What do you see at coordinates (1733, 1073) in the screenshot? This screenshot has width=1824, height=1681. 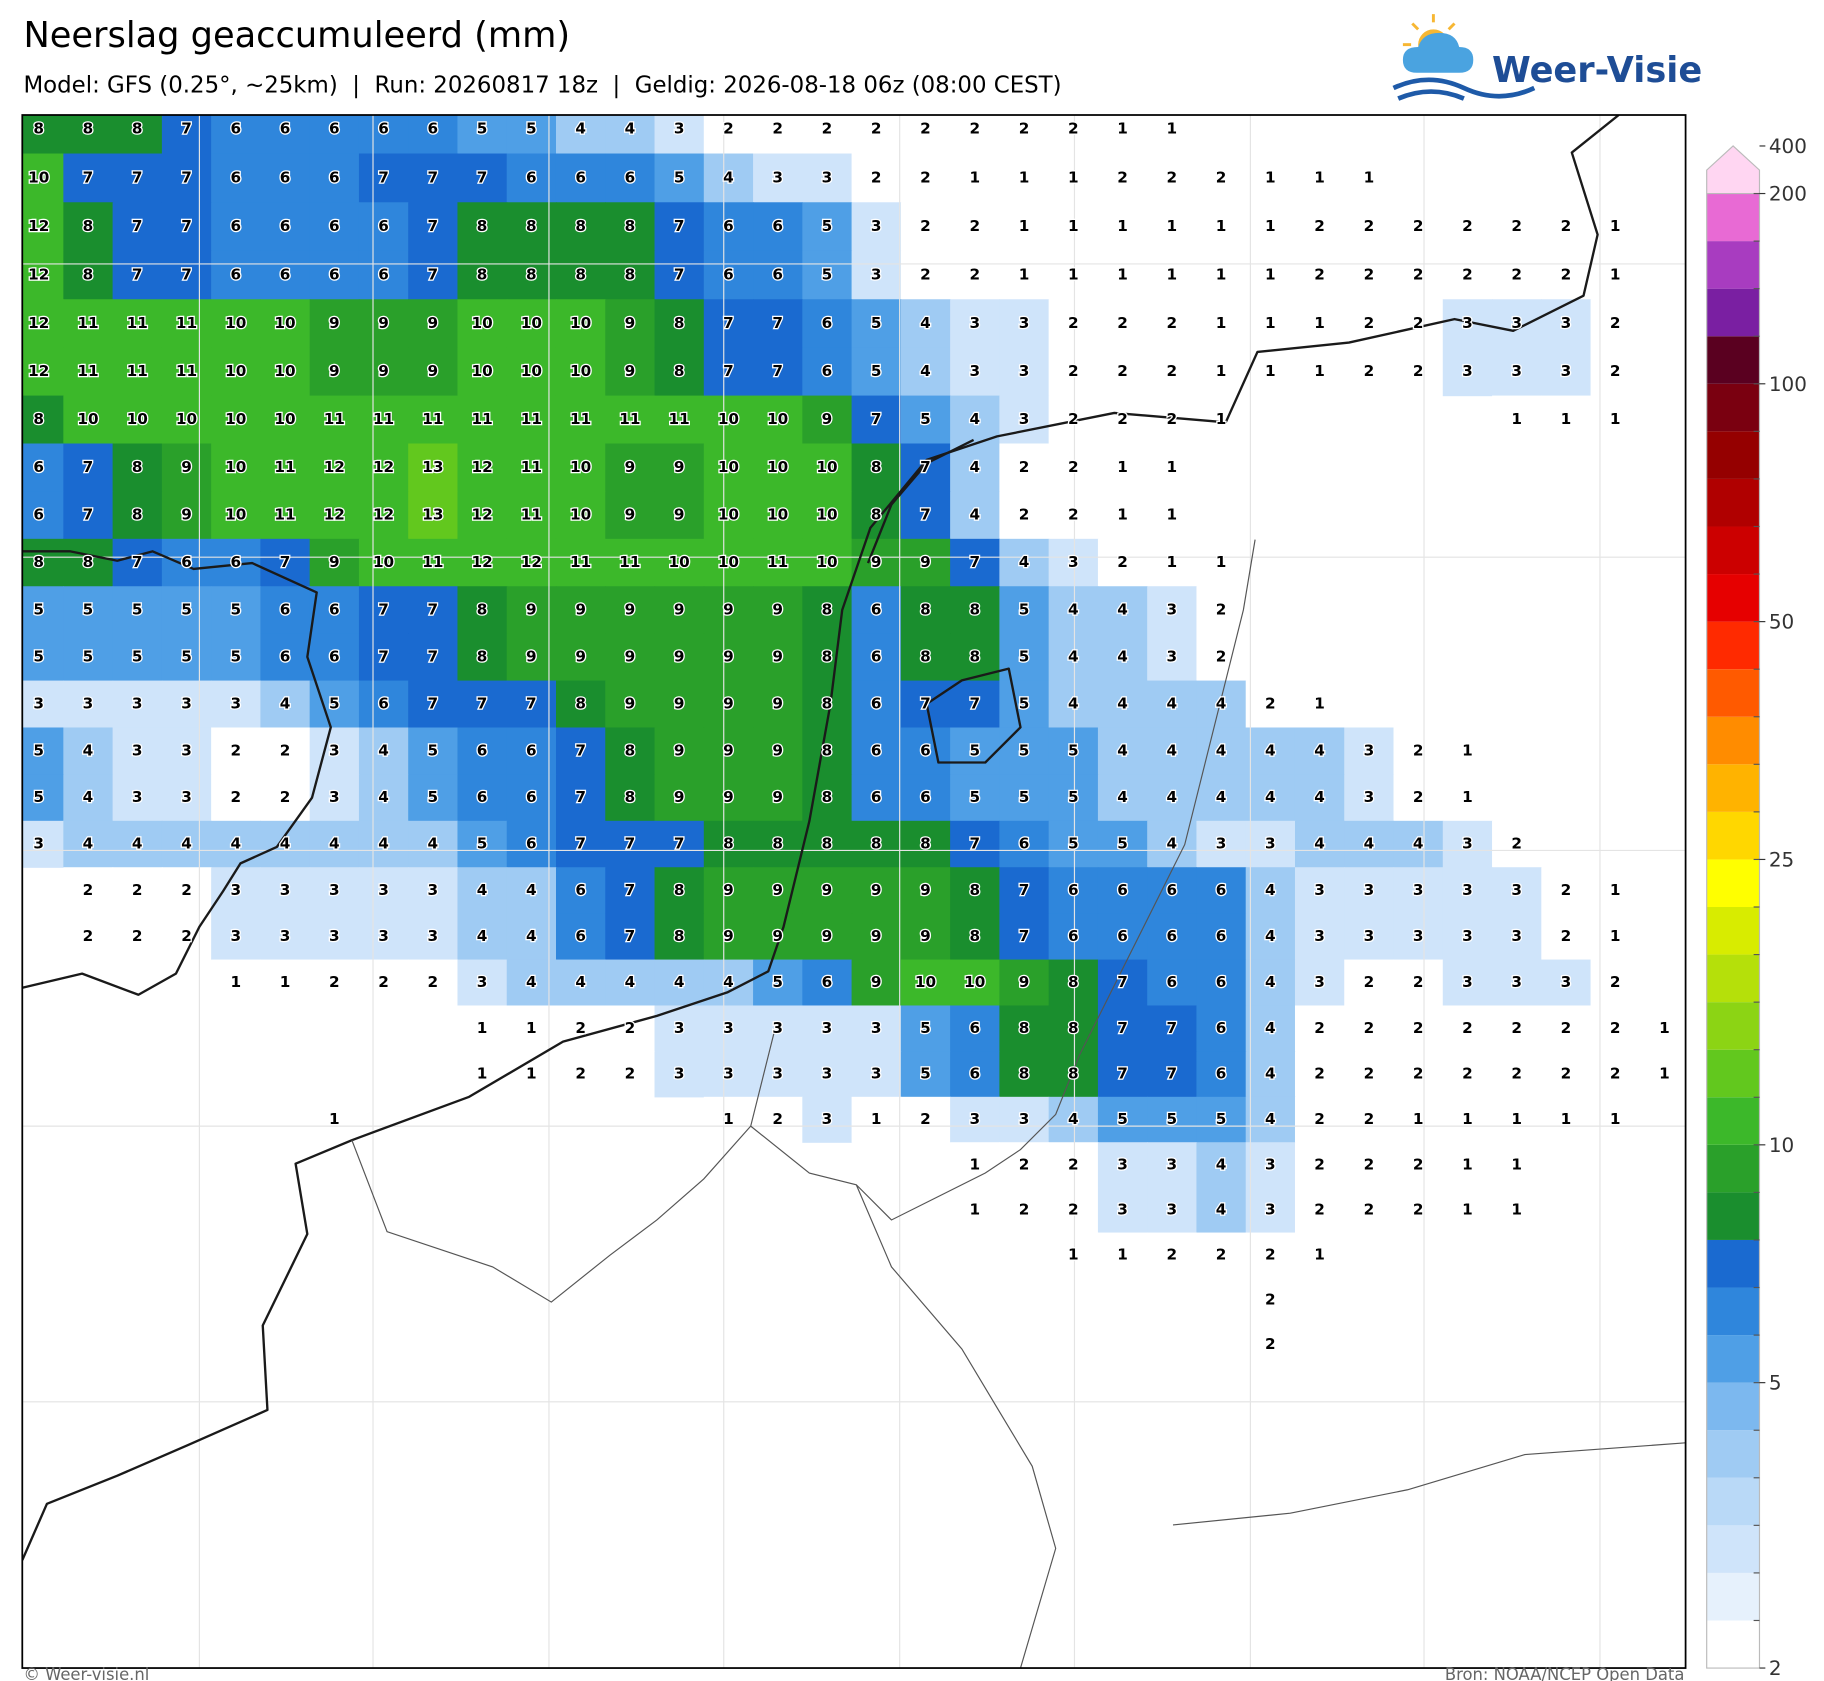 I see `colorbar-segment` at bounding box center [1733, 1073].